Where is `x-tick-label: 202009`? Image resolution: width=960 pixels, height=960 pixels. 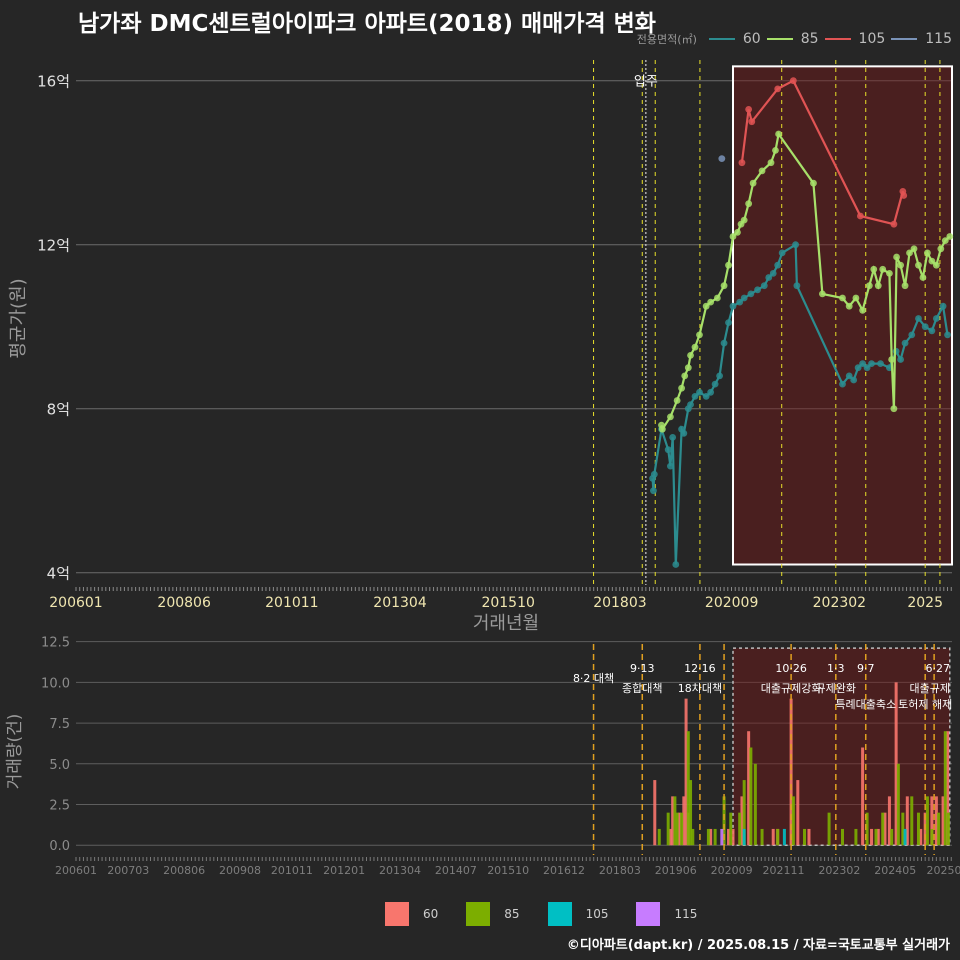 x-tick-label: 202009 is located at coordinates (731, 603).